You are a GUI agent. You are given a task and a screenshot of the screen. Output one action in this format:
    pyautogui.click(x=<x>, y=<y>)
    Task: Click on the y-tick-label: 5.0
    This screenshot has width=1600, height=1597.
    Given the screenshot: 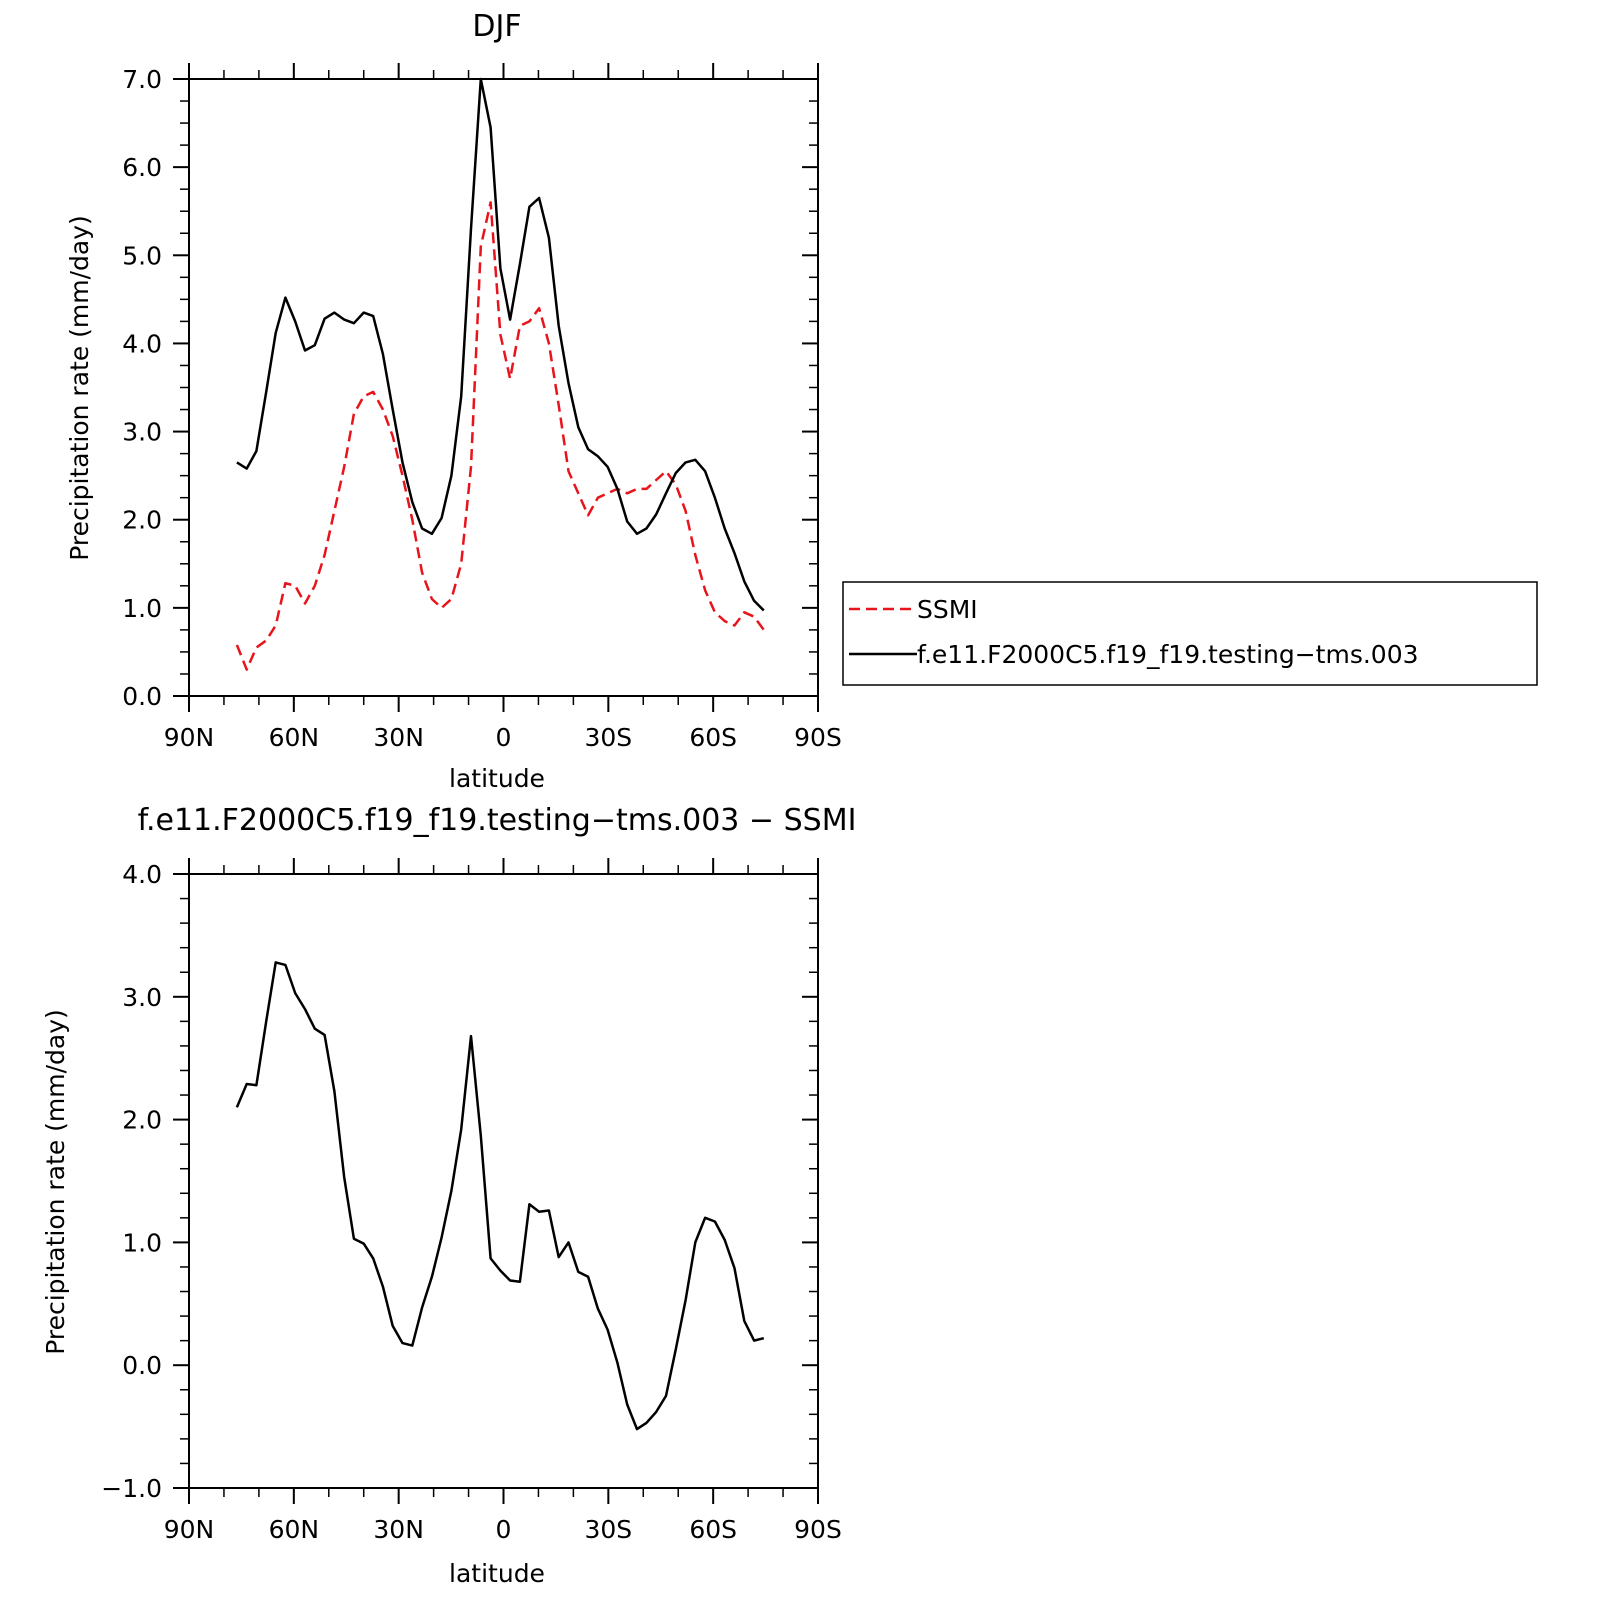 What is the action you would take?
    pyautogui.click(x=142, y=255)
    